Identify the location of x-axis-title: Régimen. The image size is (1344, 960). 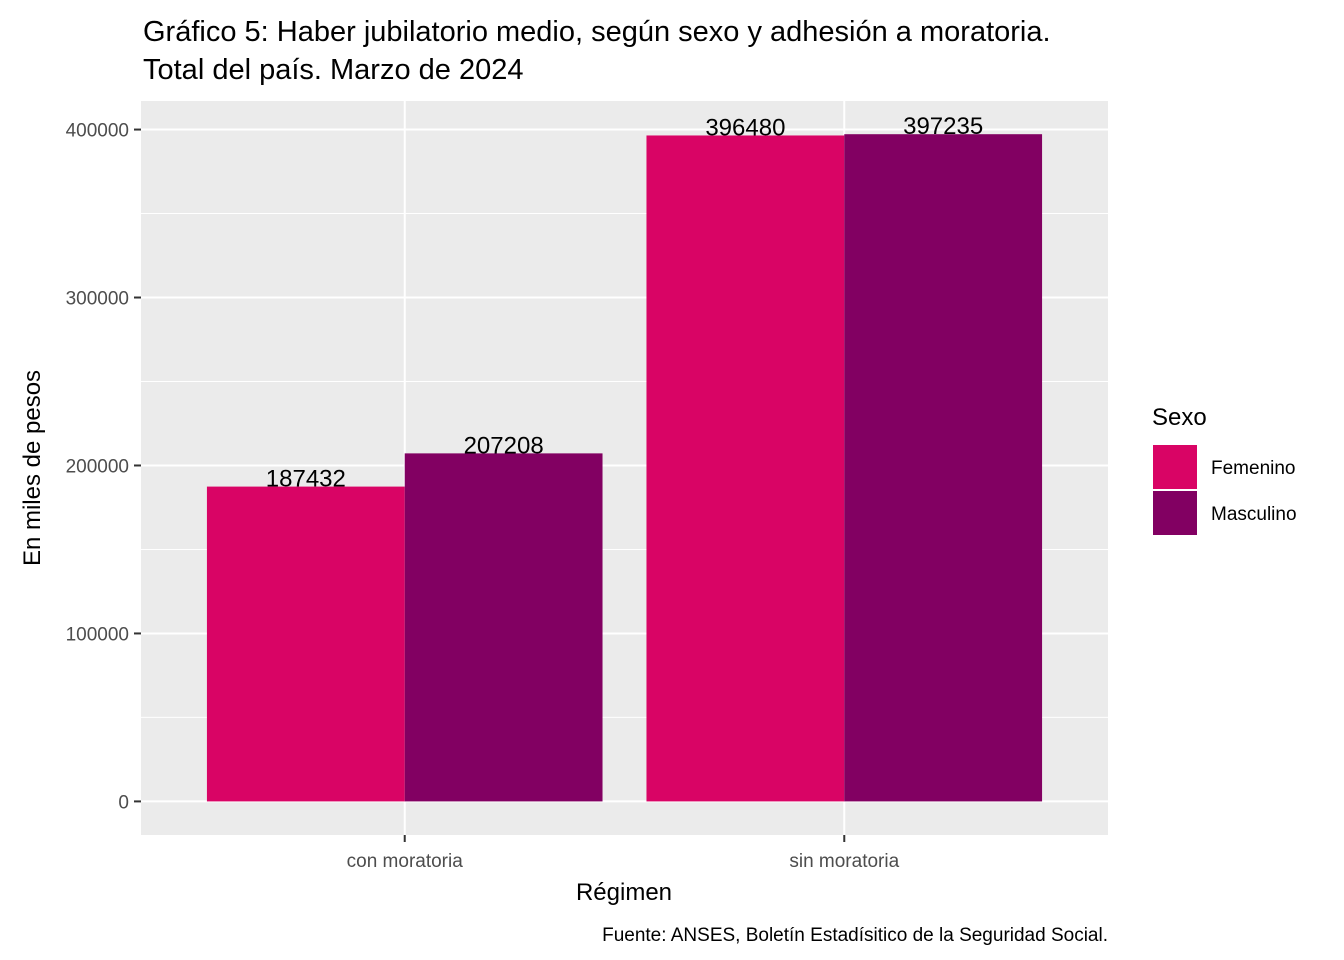
(624, 892).